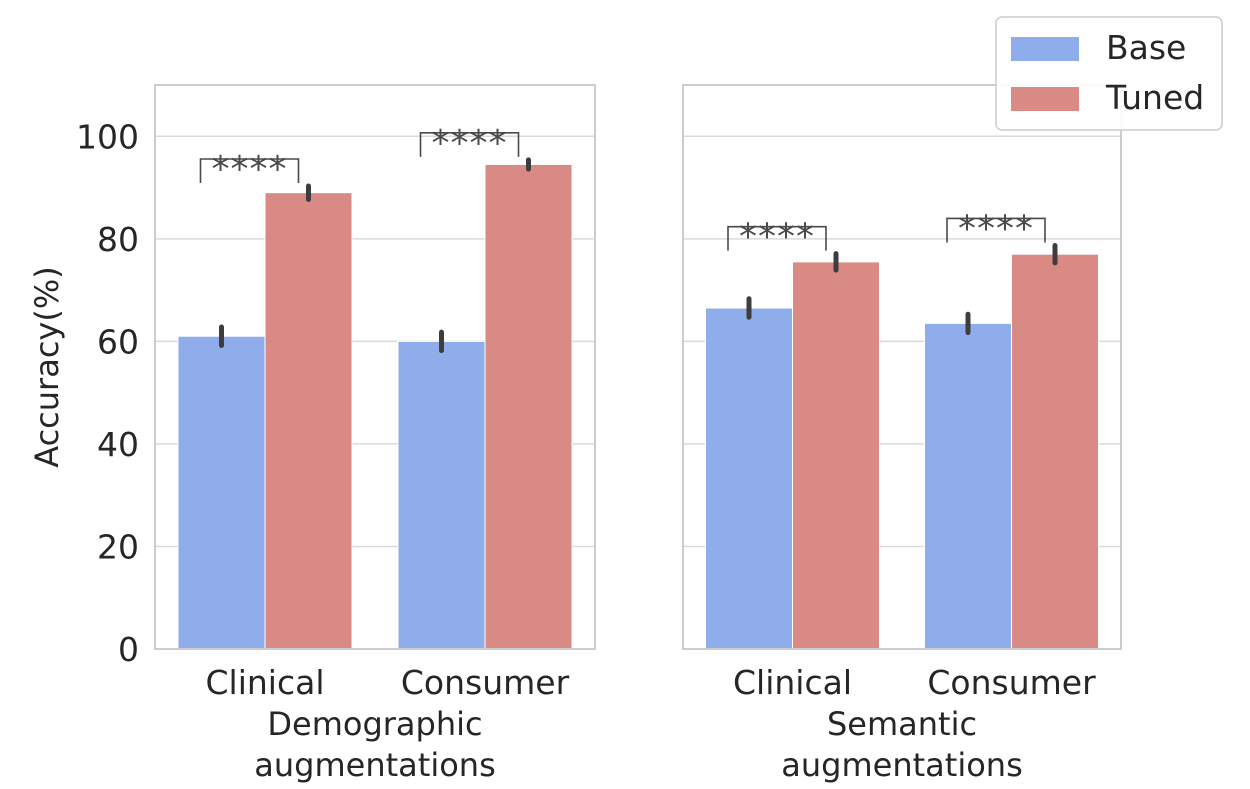 This screenshot has height=789, width=1250. Describe the element at coordinates (47, 366) in the screenshot. I see `y-axis-title: Accuracy(%)` at that location.